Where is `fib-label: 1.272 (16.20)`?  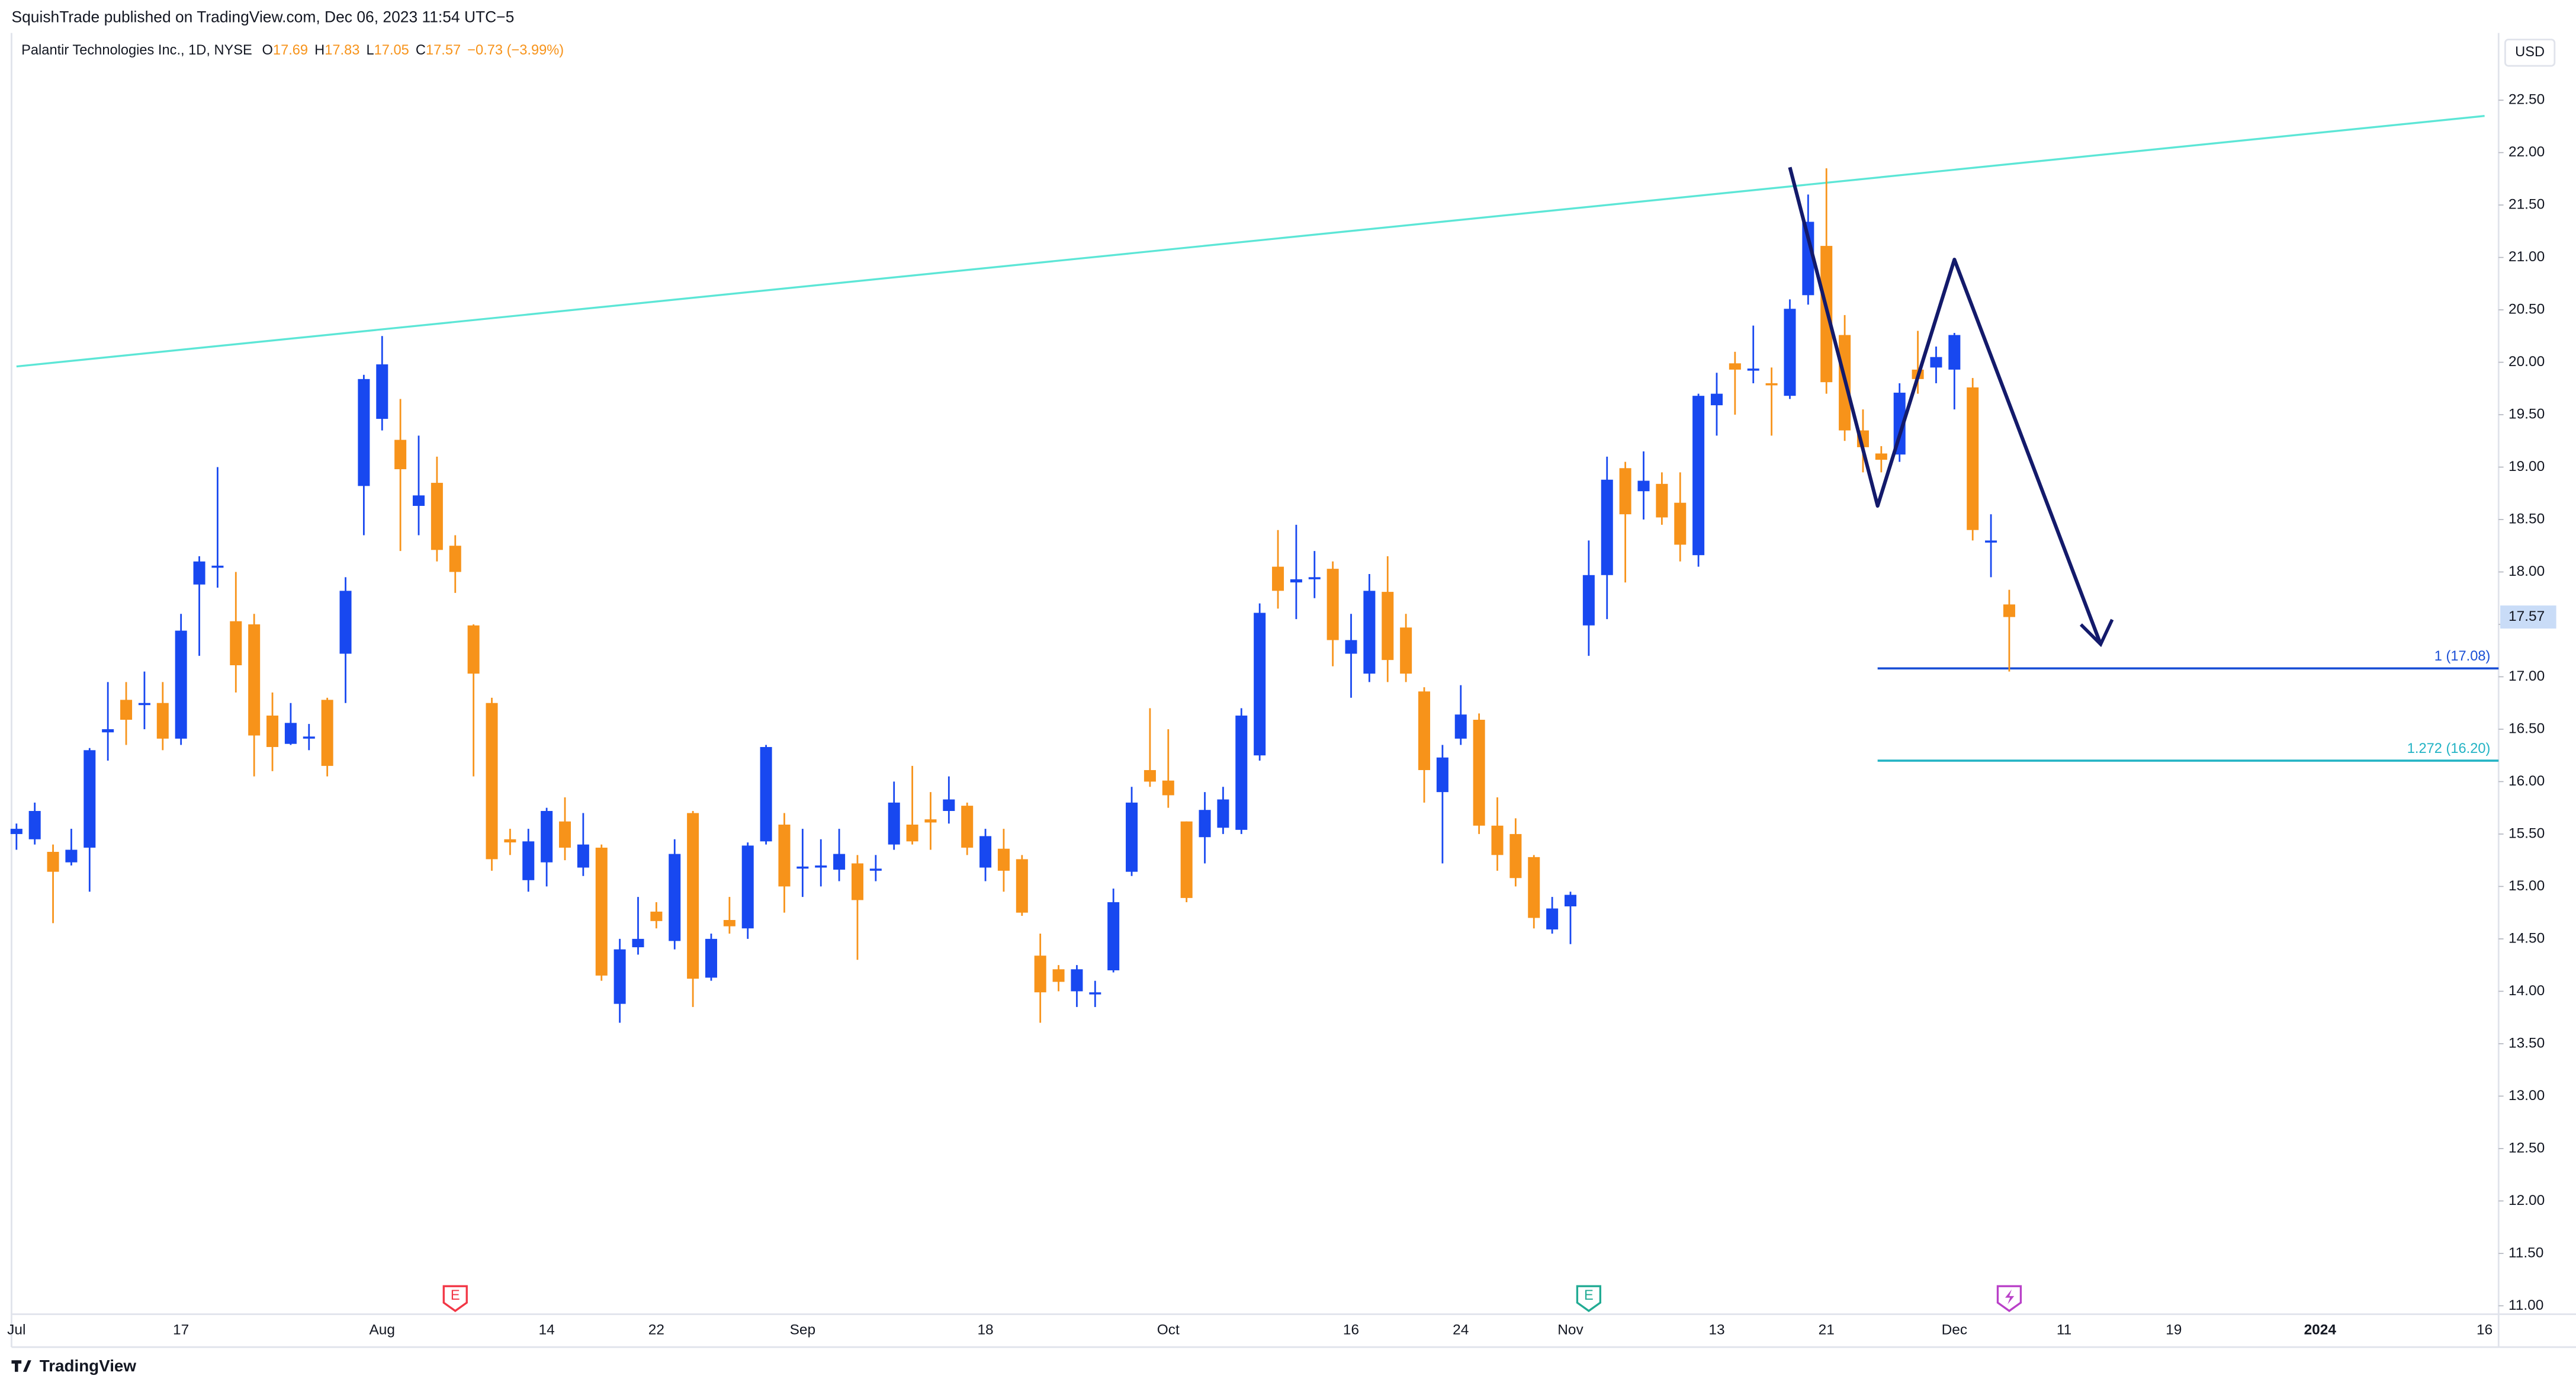 fib-label: 1.272 (16.20) is located at coordinates (2449, 748).